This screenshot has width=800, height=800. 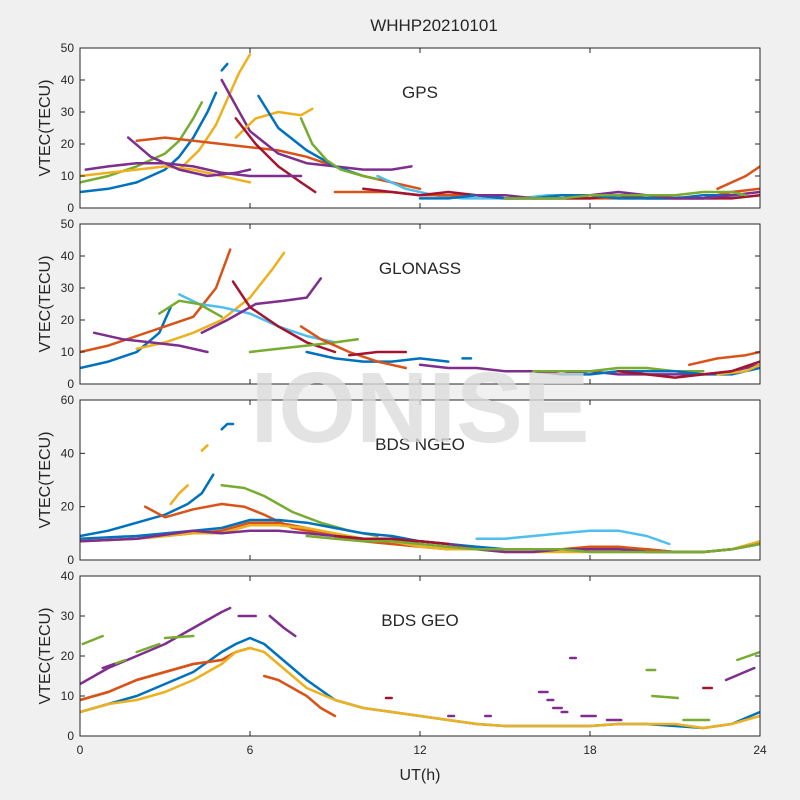 What do you see at coordinates (420, 408) in the screenshot?
I see `watermark-text: IONISE` at bounding box center [420, 408].